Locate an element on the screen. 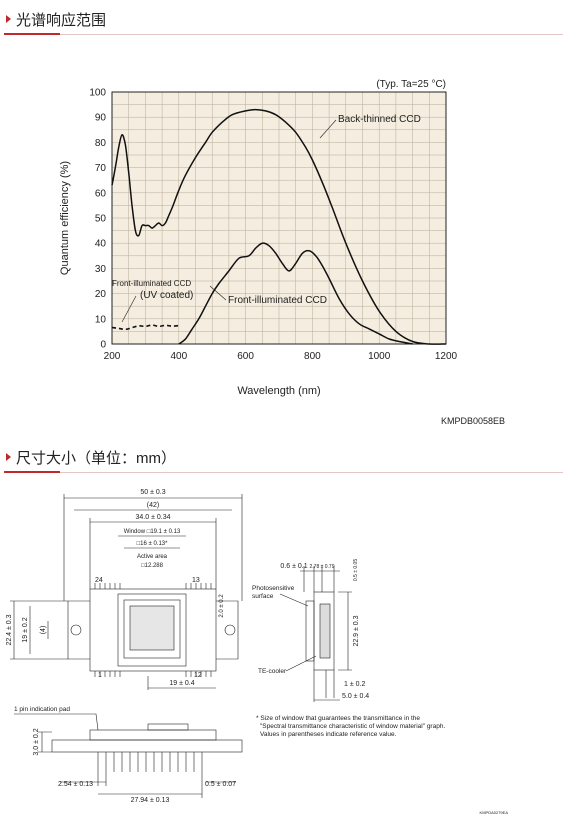  side-dim-top is located at coordinates (320, 579).